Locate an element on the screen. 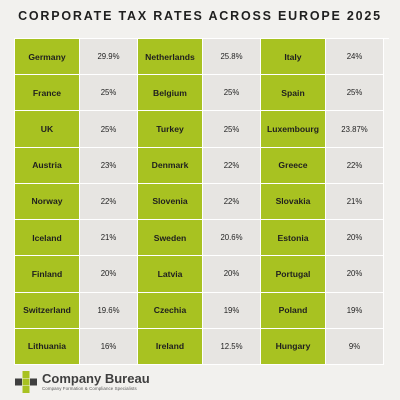 Image resolution: width=400 pixels, height=400 pixels. country-cell: Denmark is located at coordinates (170, 165).